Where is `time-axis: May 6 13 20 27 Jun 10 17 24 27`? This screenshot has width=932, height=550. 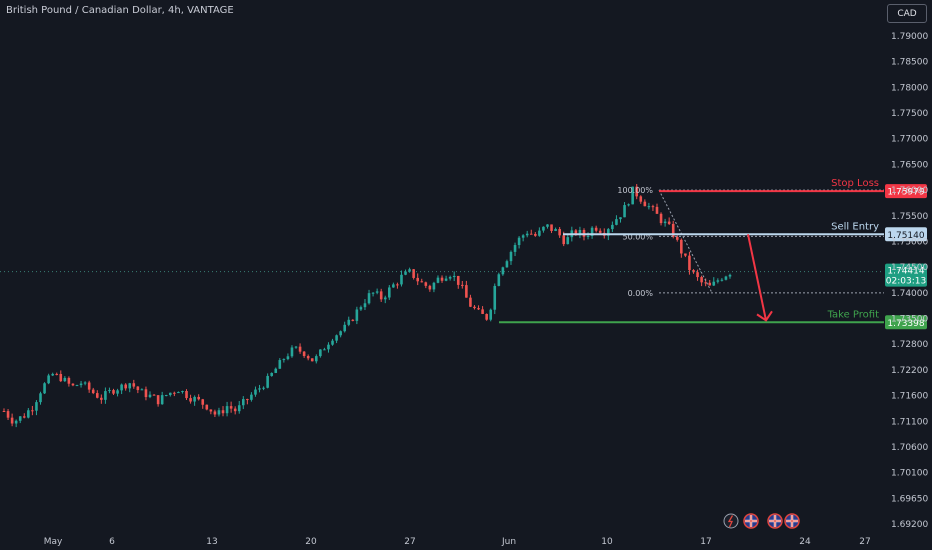
time-axis: May 6 13 20 27 Jun 10 17 24 27 is located at coordinates (457, 542).